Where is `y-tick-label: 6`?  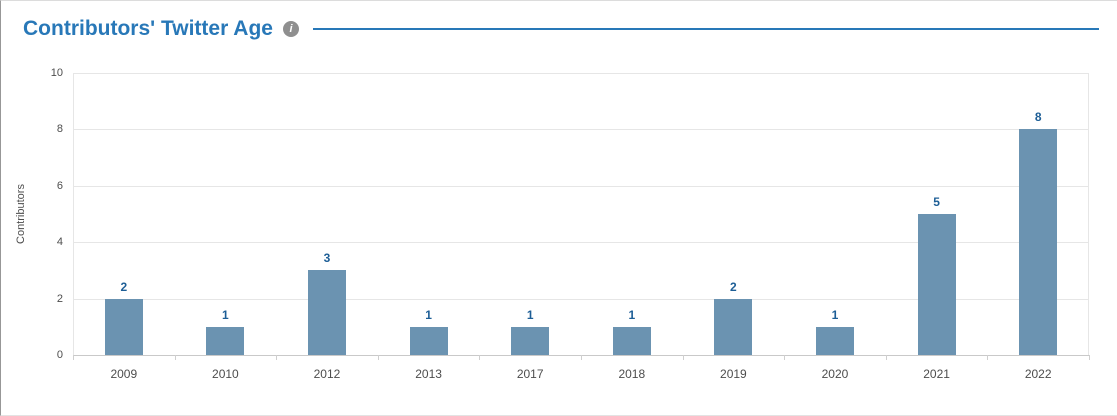
y-tick-label: 6 is located at coordinates (59, 185).